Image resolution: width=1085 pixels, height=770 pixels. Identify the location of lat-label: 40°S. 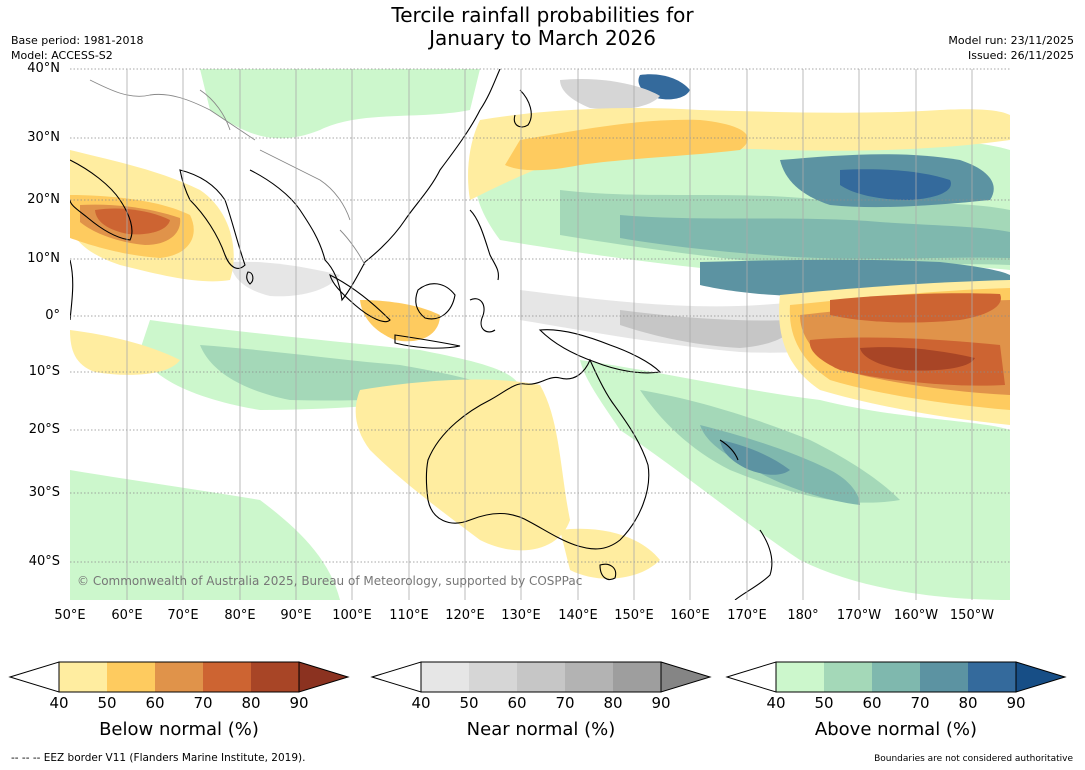
(44, 561).